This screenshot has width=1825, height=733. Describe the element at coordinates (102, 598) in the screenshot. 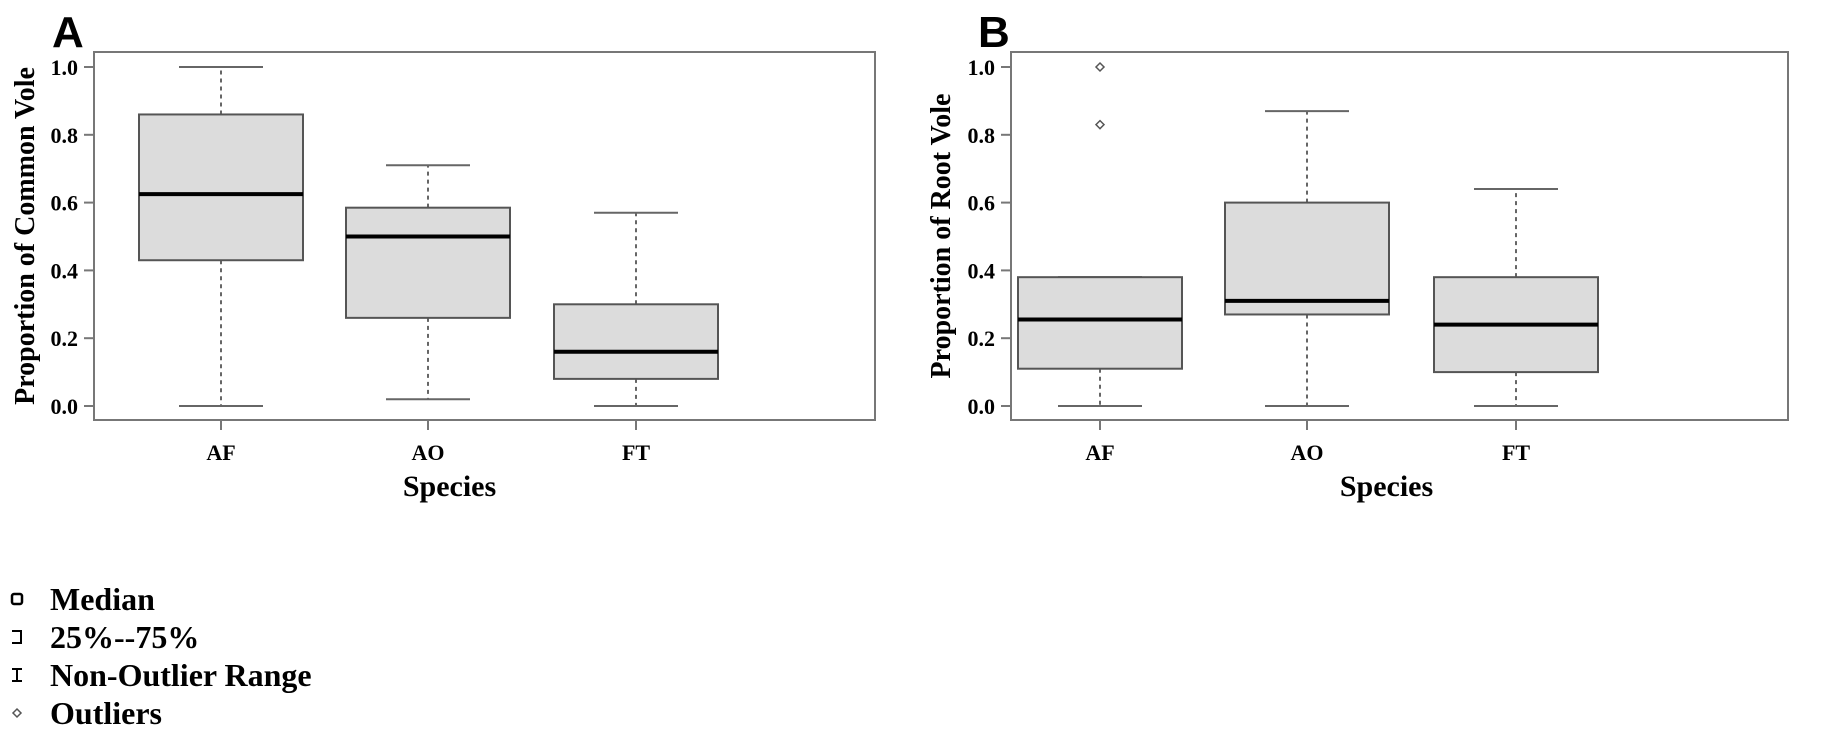

I see `legend-label-median: Median` at that location.